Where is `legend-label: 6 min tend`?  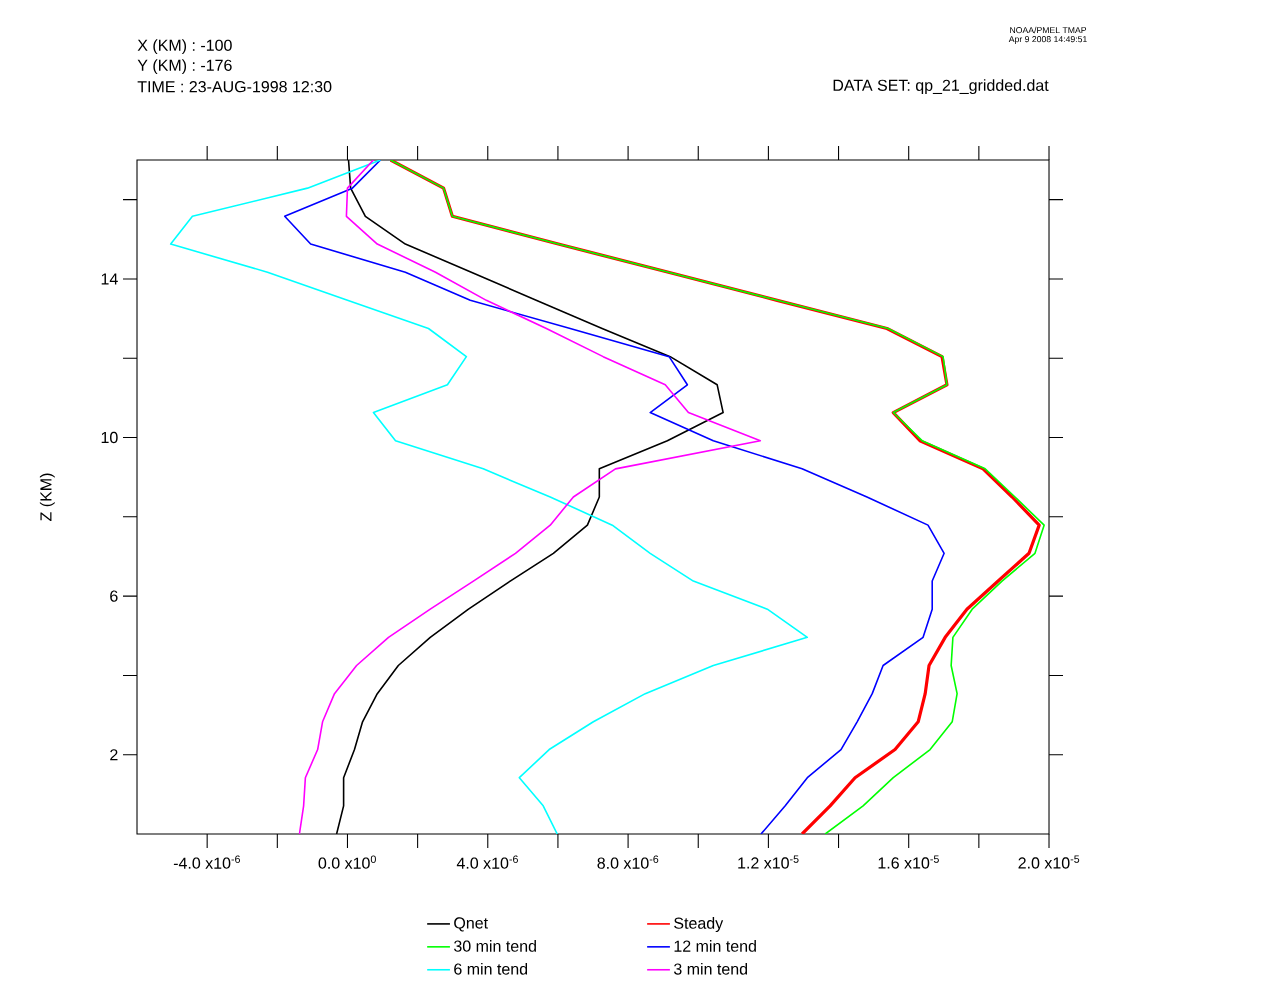 legend-label: 6 min tend is located at coordinates (491, 968).